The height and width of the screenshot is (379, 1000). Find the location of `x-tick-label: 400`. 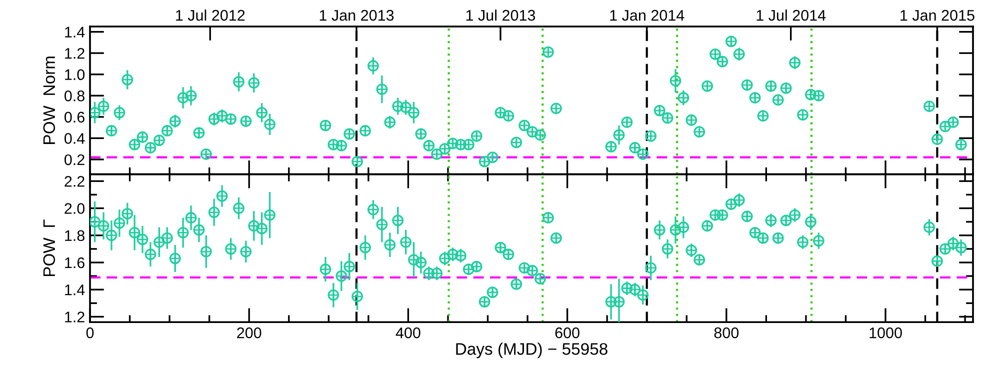

x-tick-label: 400 is located at coordinates (408, 332).